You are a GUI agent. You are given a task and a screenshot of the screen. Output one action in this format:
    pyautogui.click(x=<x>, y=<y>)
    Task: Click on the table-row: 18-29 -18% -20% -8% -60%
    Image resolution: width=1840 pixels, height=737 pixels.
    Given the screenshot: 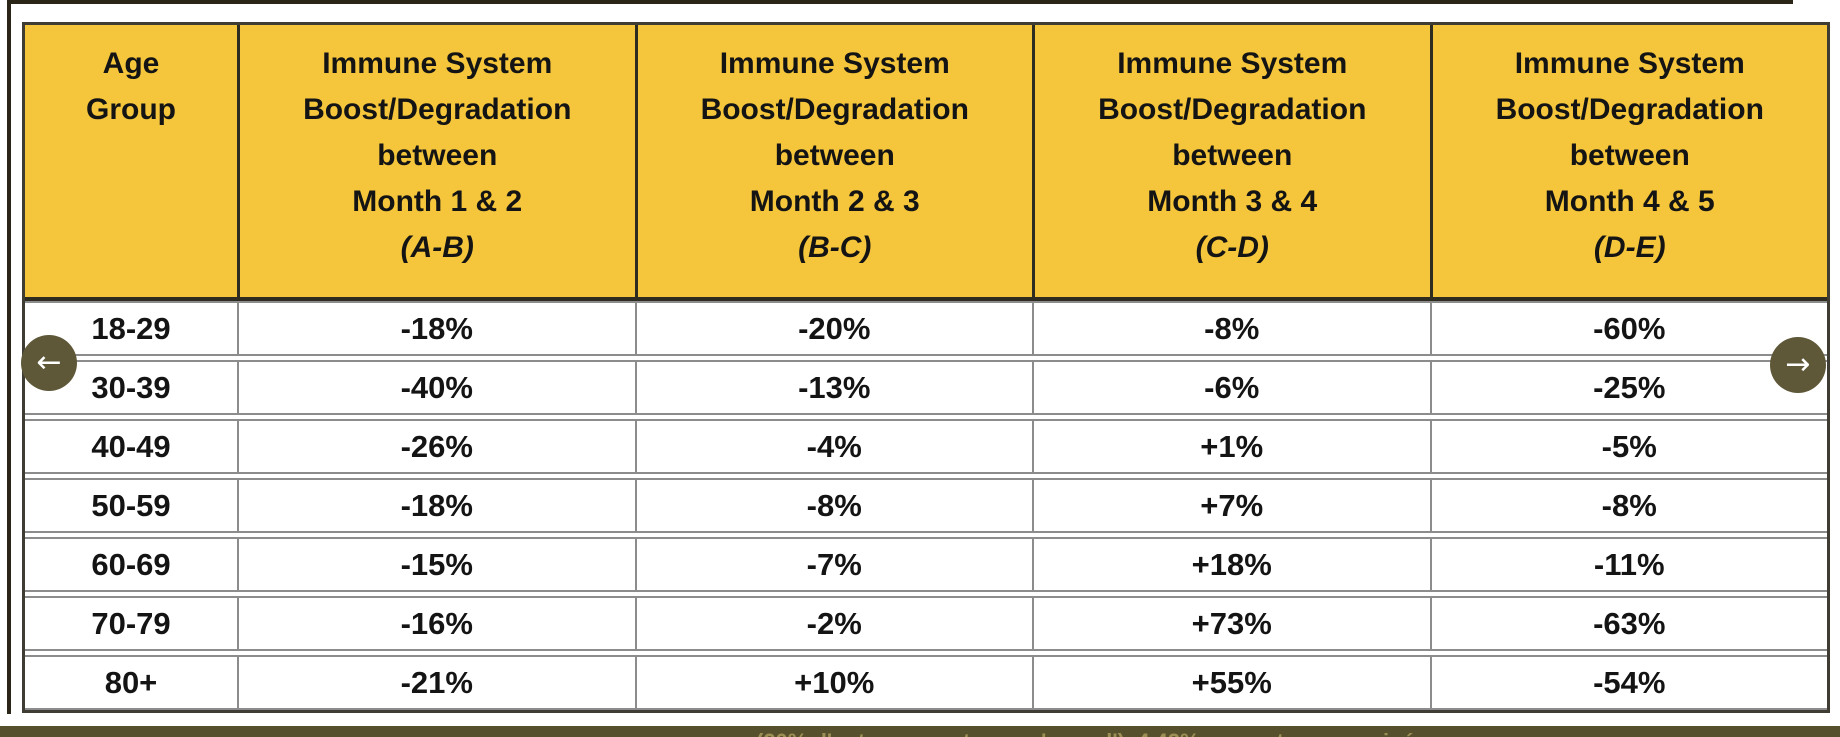 What is the action you would take?
    pyautogui.click(x=926, y=328)
    